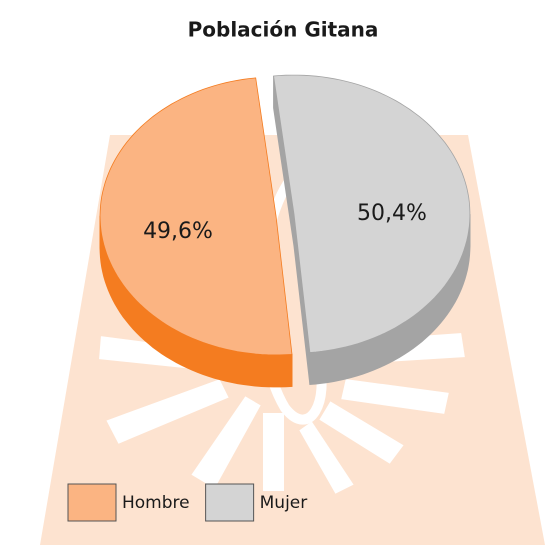 This screenshot has height=552, width=553. I want to click on legend-label: Mujer, so click(284, 503).